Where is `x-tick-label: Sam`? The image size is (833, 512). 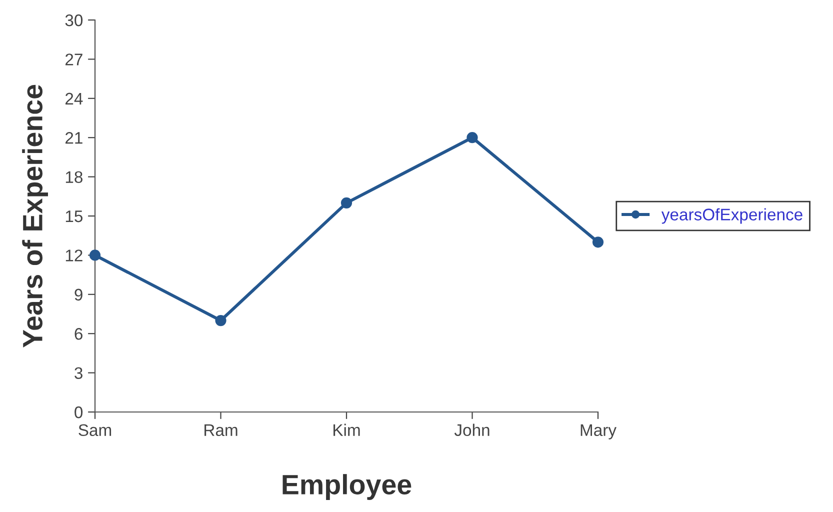 x-tick-label: Sam is located at coordinates (95, 430).